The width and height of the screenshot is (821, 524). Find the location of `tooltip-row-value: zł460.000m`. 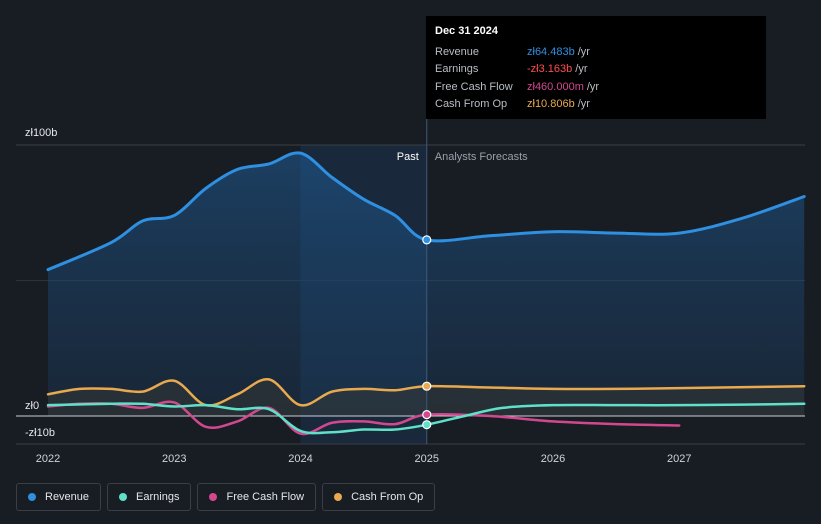

tooltip-row-value: zł460.000m is located at coordinates (555, 86).